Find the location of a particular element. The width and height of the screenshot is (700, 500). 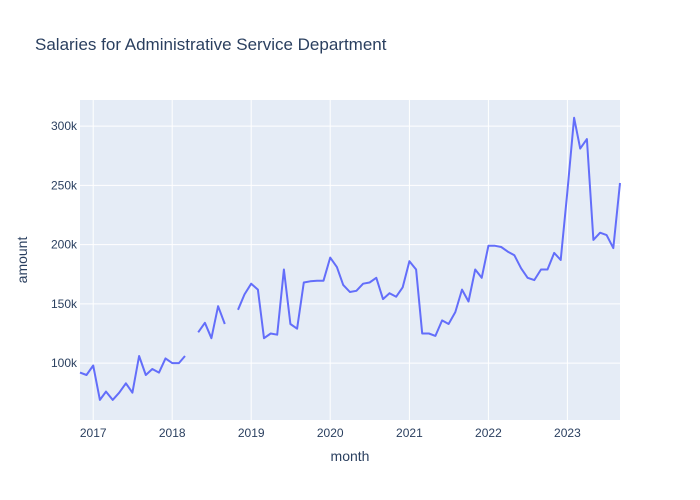

x-tick-label: 2022 is located at coordinates (488, 433).